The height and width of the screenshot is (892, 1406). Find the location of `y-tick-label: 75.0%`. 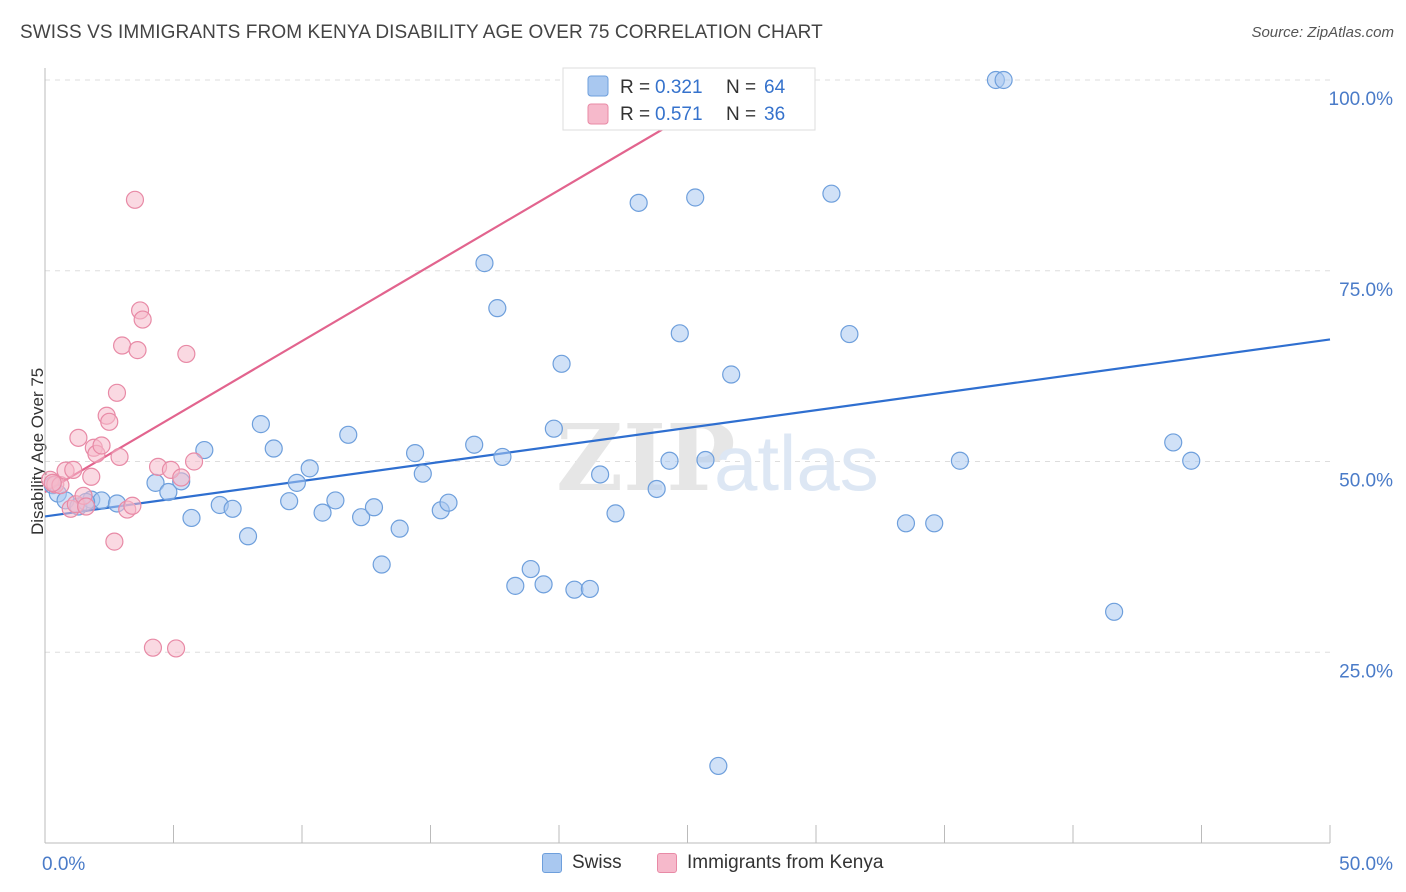

y-tick-label: 75.0% is located at coordinates (1366, 290).